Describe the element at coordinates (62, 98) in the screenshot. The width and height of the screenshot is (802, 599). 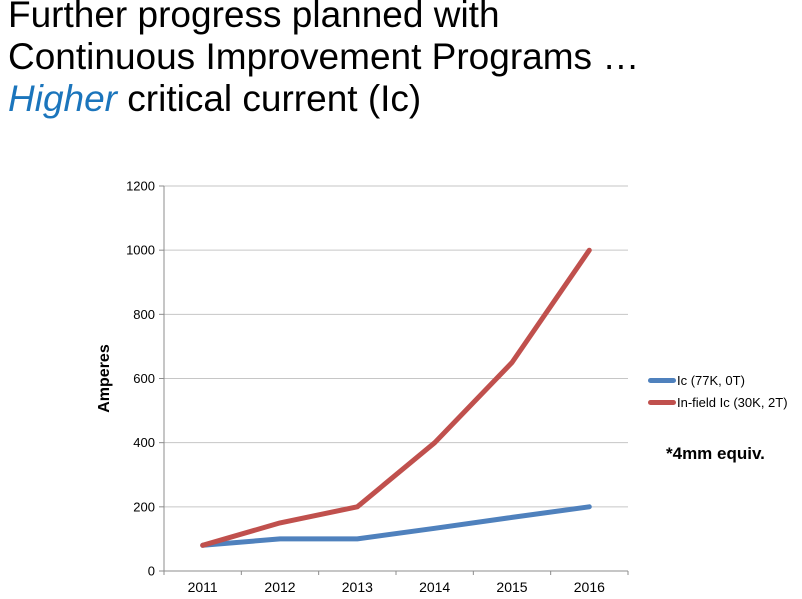
I see `title-highlight-word: Higher` at that location.